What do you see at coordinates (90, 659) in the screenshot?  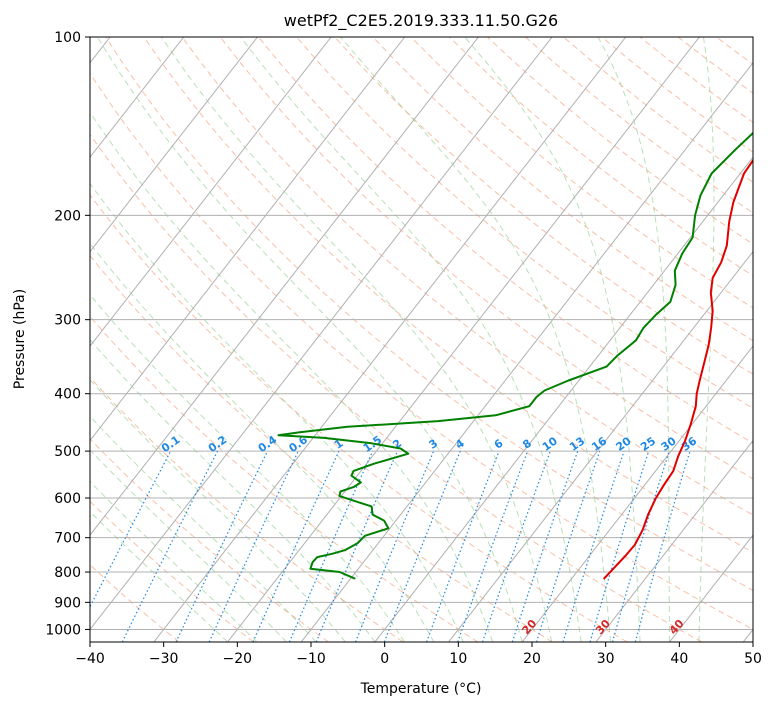 I see `x-tick-label: −40` at bounding box center [90, 659].